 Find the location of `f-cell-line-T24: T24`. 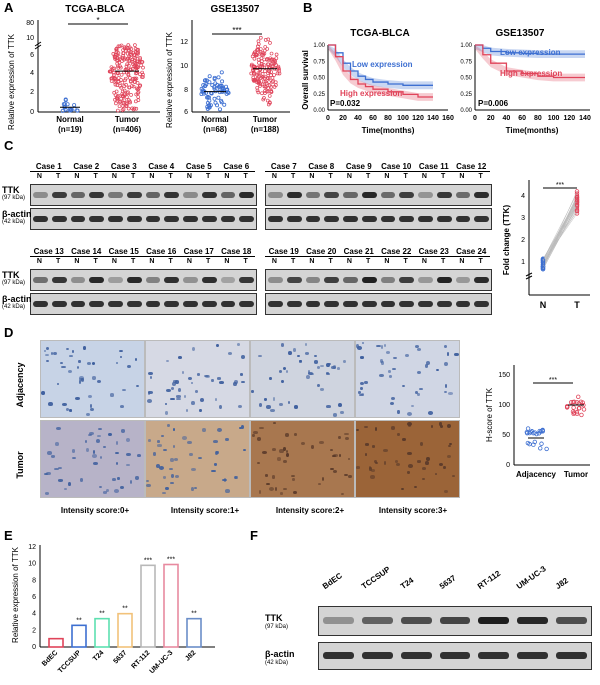

f-cell-line-T24: T24 is located at coordinates (407, 583).